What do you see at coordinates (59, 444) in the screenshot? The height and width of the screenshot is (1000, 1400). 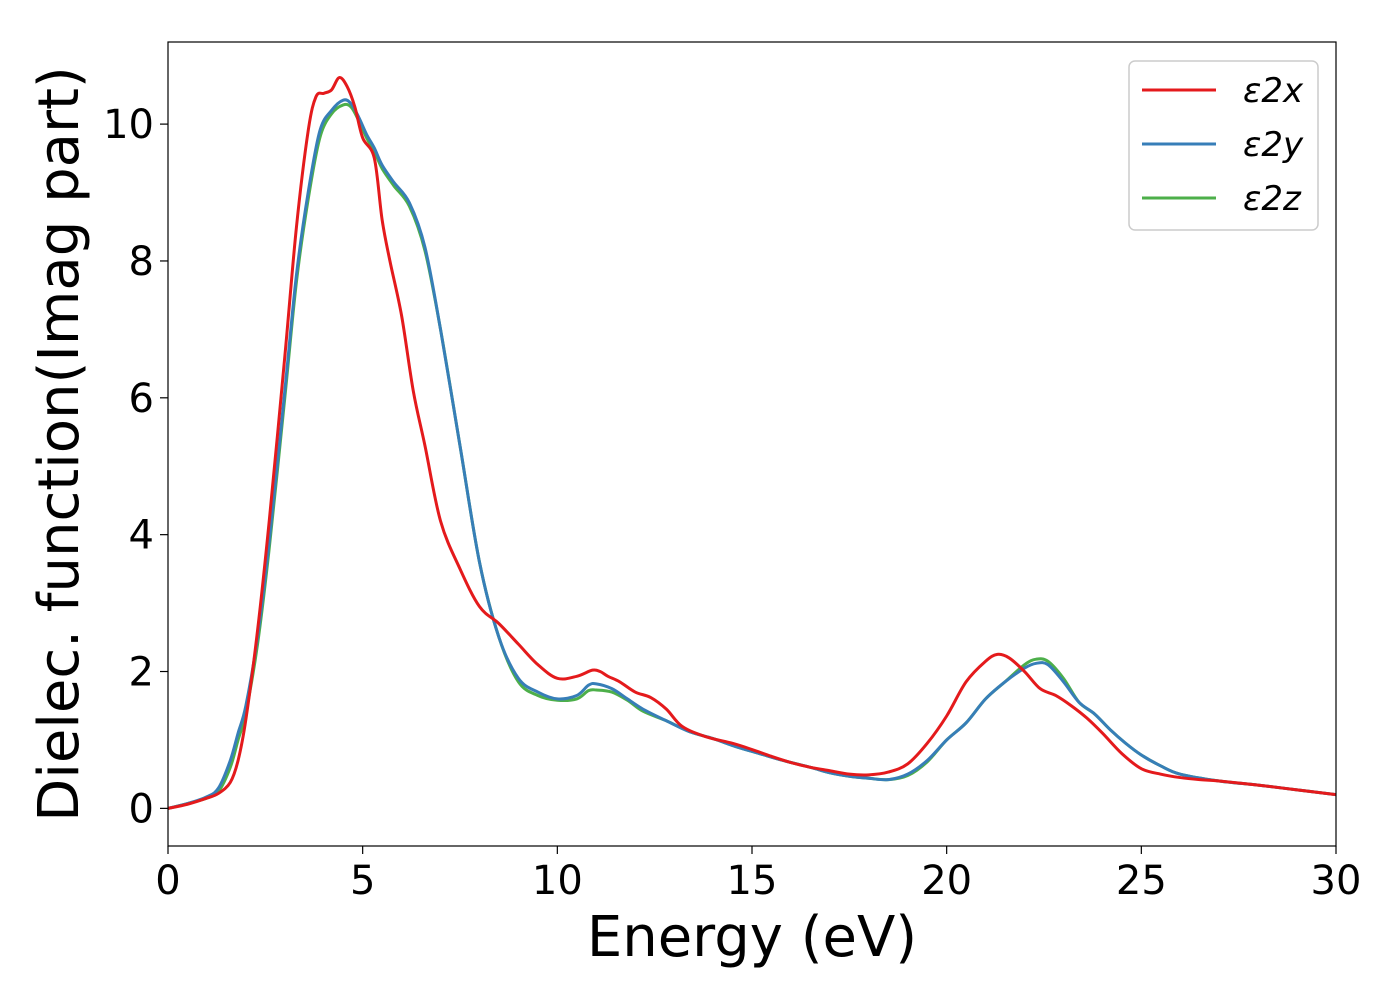 I see `y-axis-label: Dielec. function(Imag part)` at bounding box center [59, 444].